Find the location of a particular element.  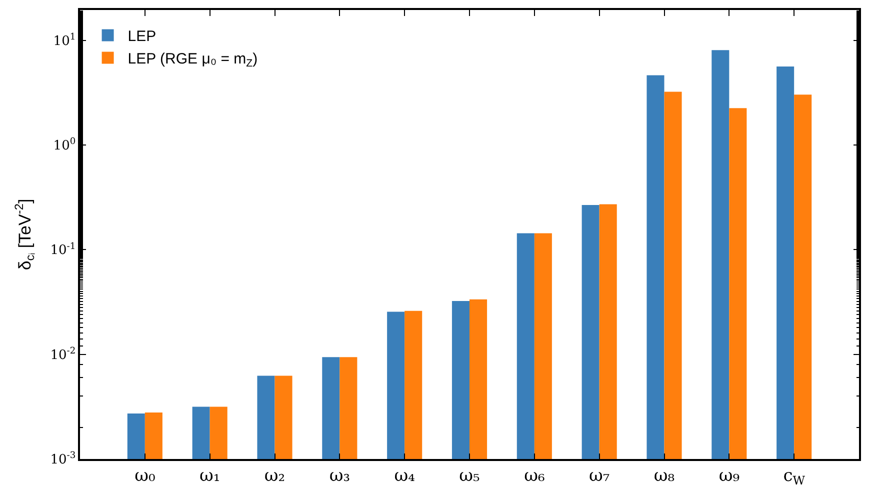

x-tick-label: ω₆ is located at coordinates (534, 476).